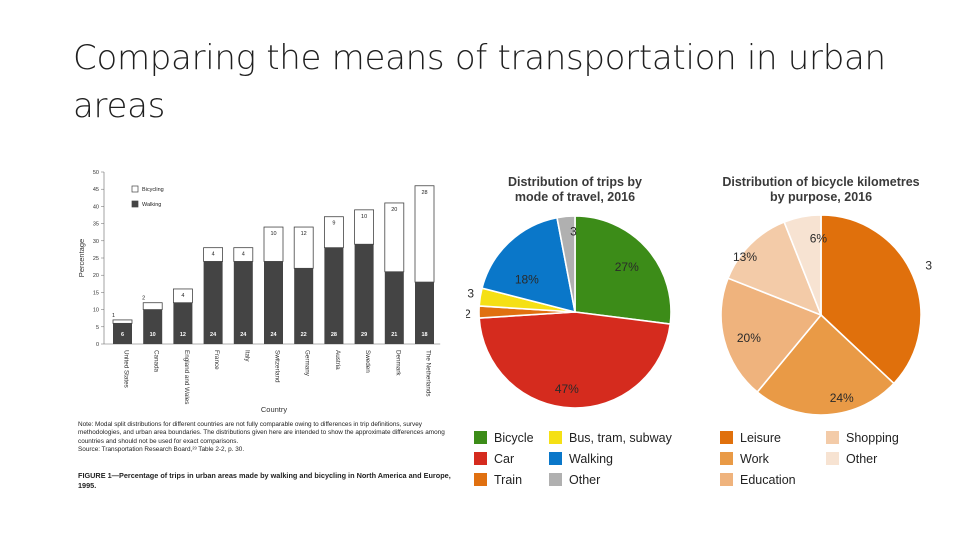 This screenshot has width=960, height=540. Describe the element at coordinates (273, 302) in the screenshot. I see `bar-walking-switzerland` at that location.